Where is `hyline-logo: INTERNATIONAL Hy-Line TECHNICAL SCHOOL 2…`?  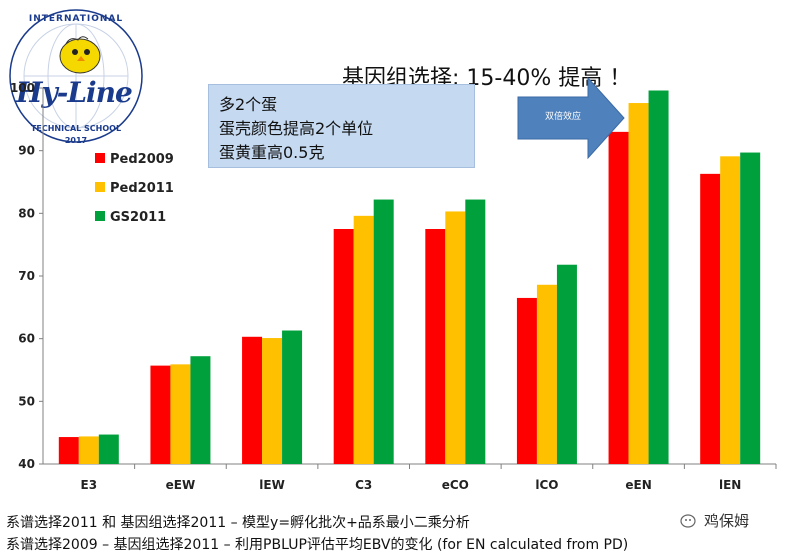
hyline-logo: INTERNATIONAL Hy-Line TECHNICAL SCHOOL 2… is located at coordinates (76, 76).